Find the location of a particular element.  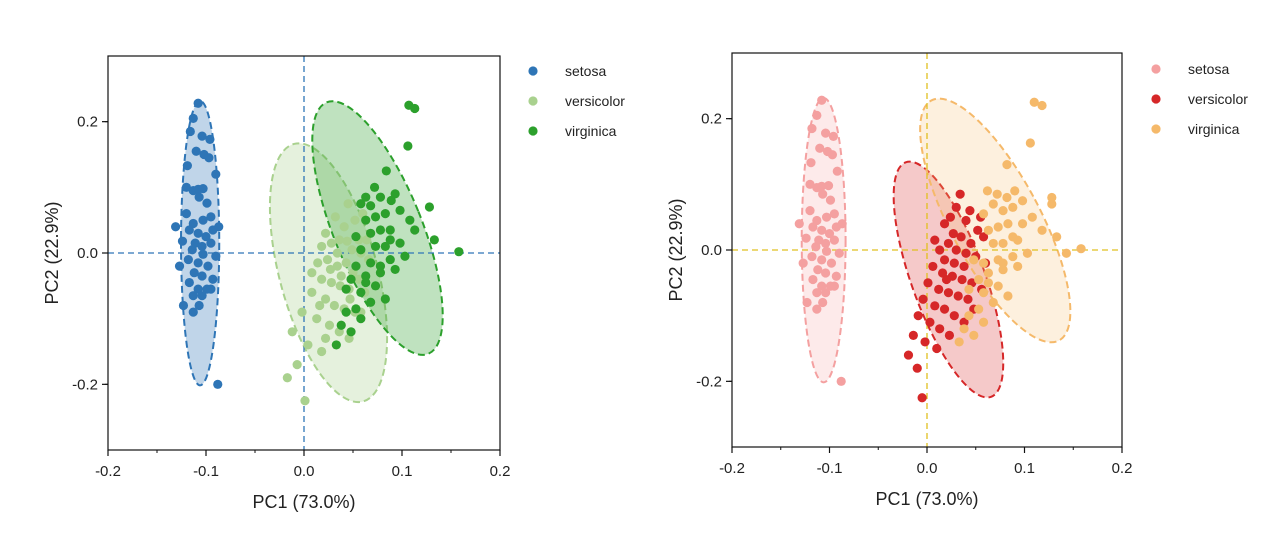

y-axis-label: PC2 (22.9%) is located at coordinates (676, 249).